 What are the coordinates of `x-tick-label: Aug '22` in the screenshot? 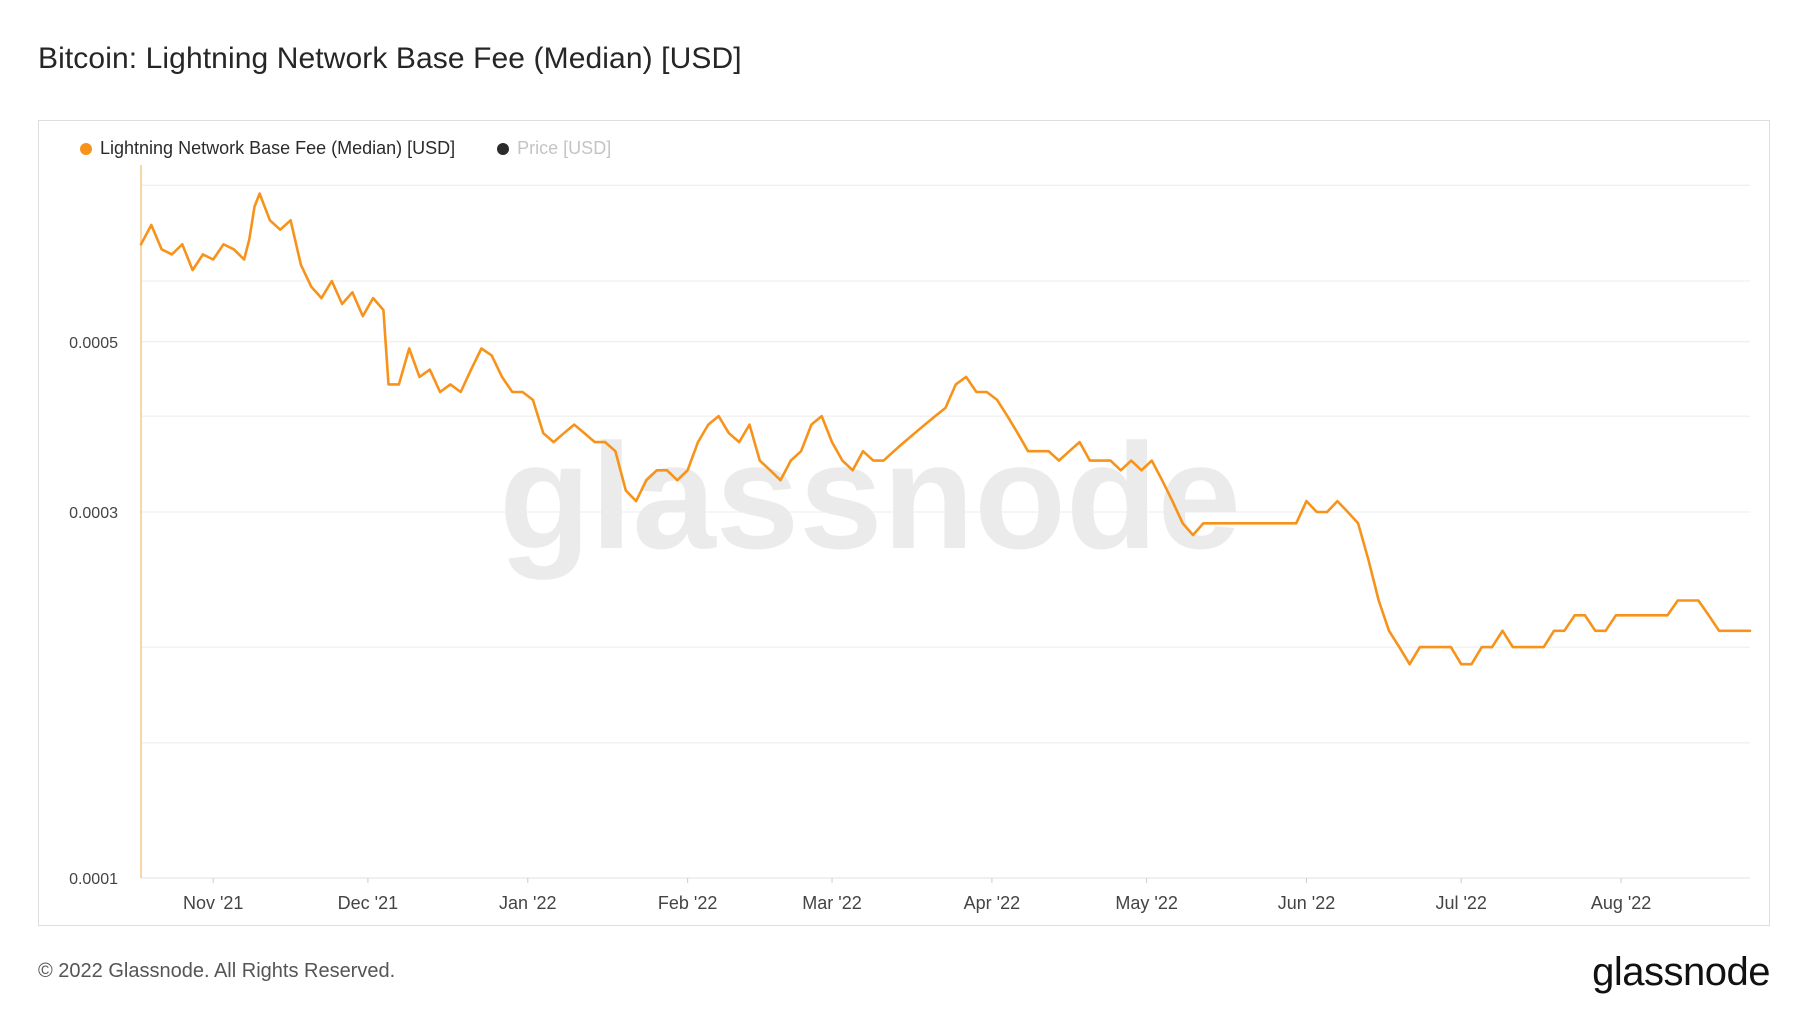 It's located at (1621, 903).